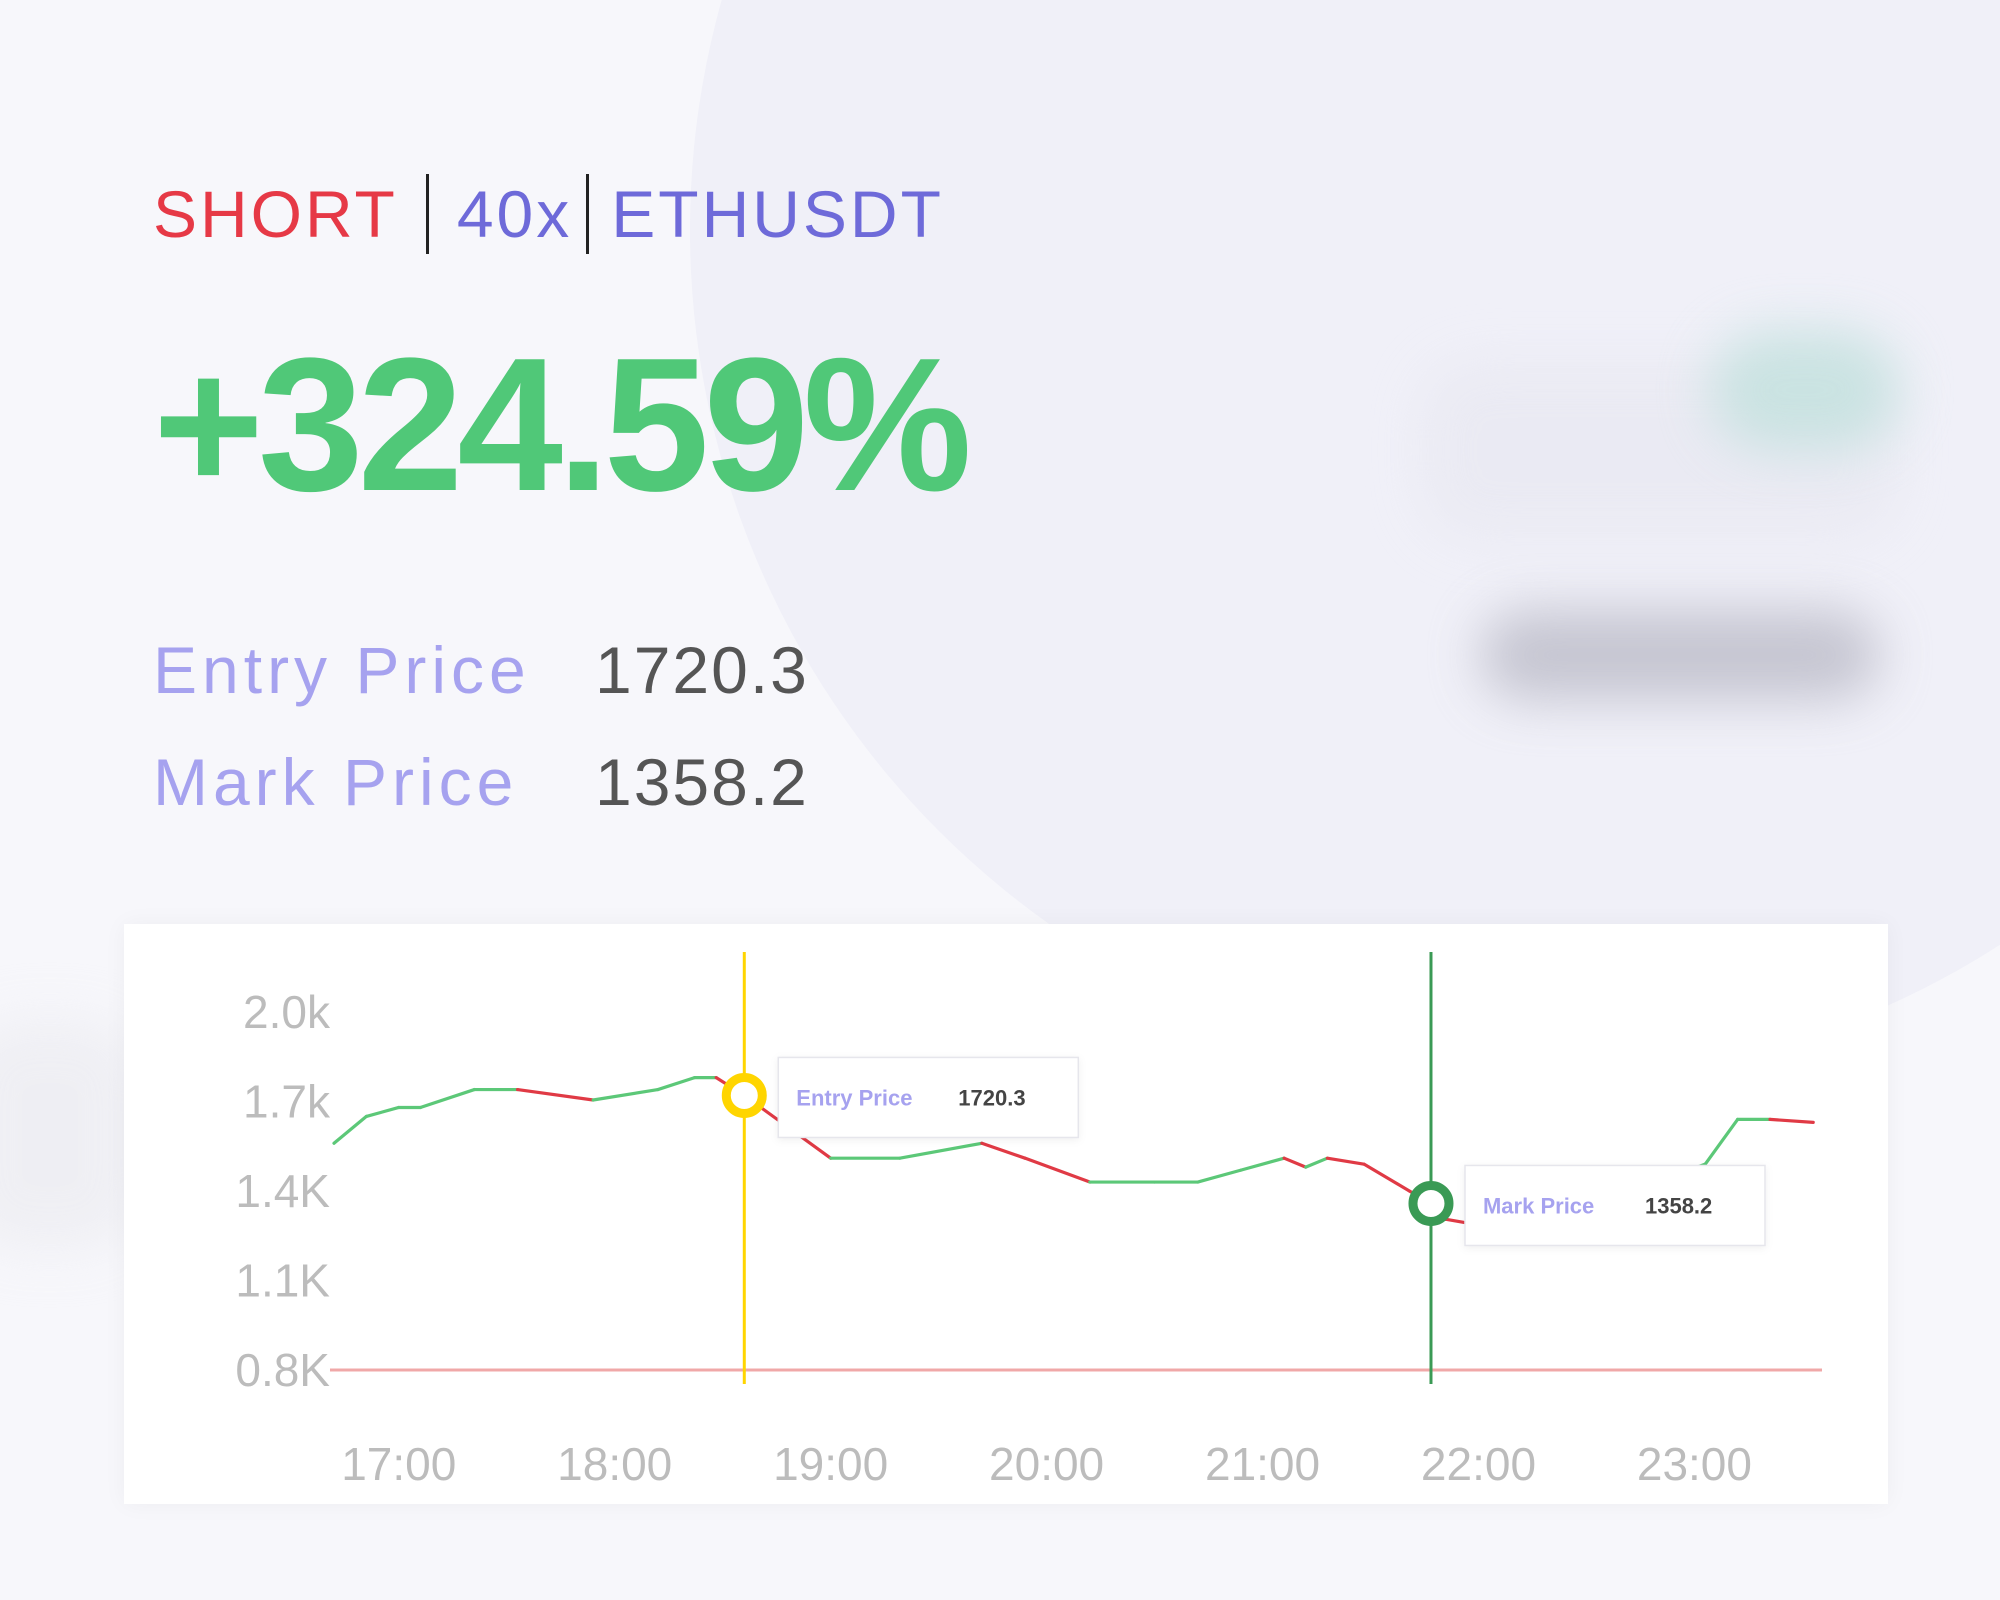 The height and width of the screenshot is (1600, 2000). I want to click on background-blur-left, so click(70, 1135).